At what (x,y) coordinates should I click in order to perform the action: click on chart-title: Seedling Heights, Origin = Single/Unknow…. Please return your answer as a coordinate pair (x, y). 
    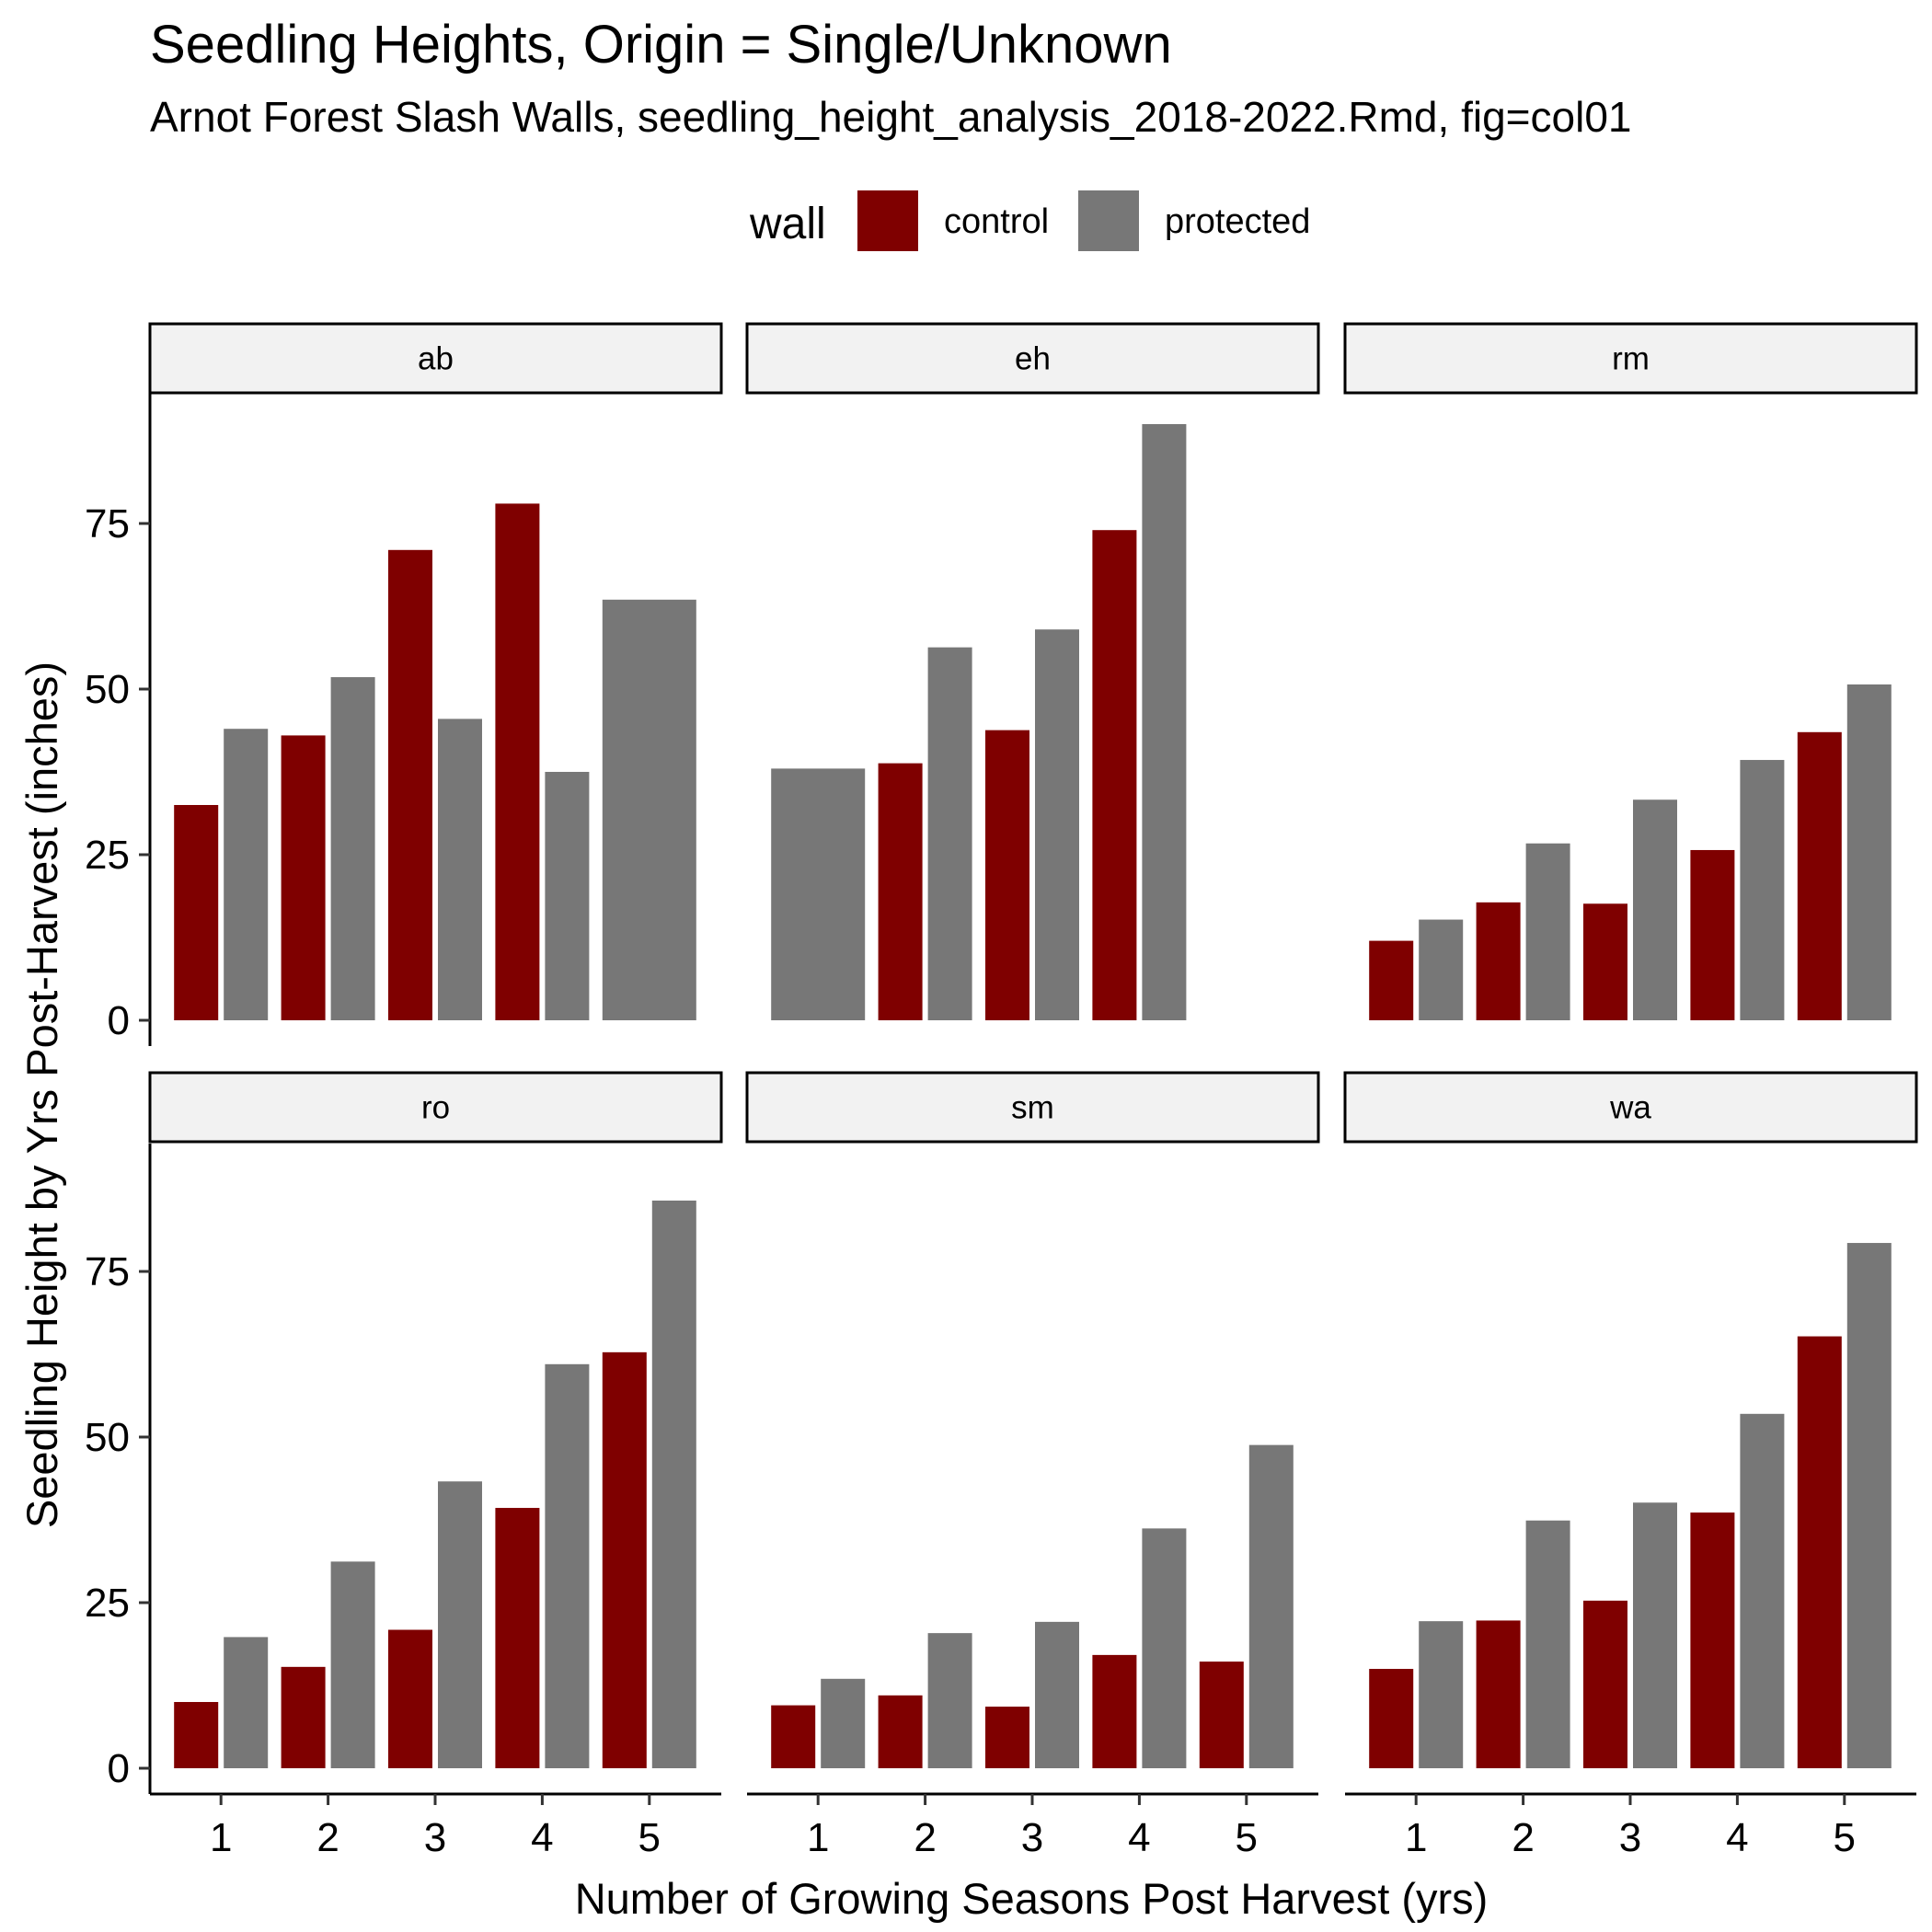
    Looking at the image, I should click on (661, 45).